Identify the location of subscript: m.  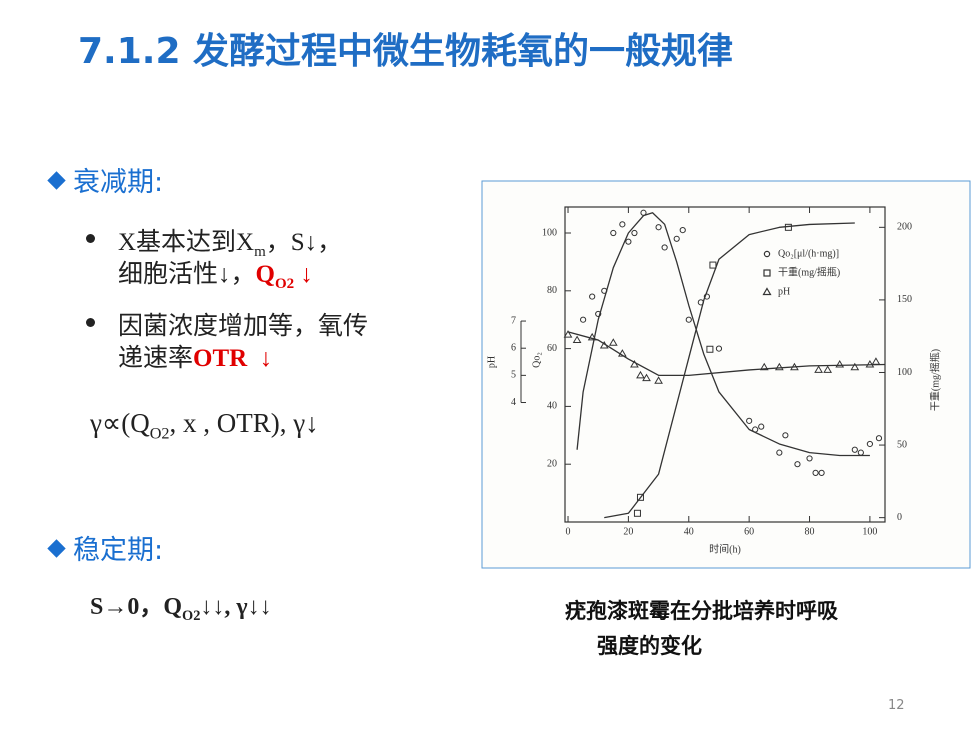
(260, 252).